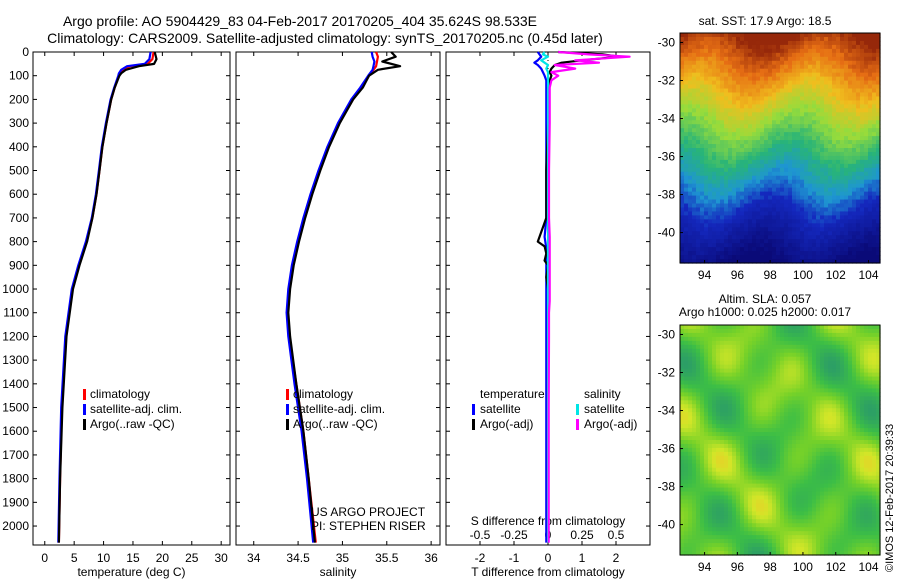 The height and width of the screenshot is (580, 900). Describe the element at coordinates (84, 409) in the screenshot. I see `temperature-legend-swatch` at that location.